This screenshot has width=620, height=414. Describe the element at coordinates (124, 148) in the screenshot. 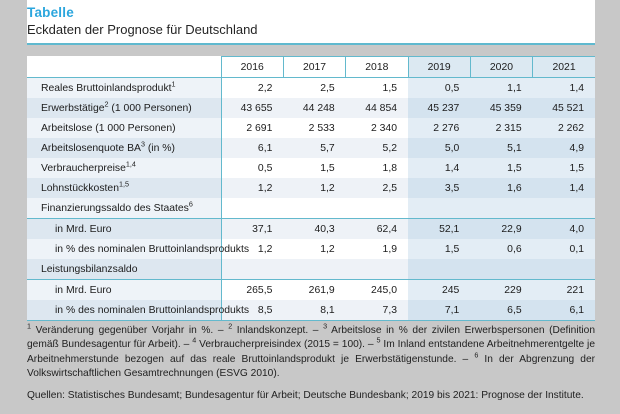

I see `row-label: Arbeitslosenquote BA3 (in %)` at that location.